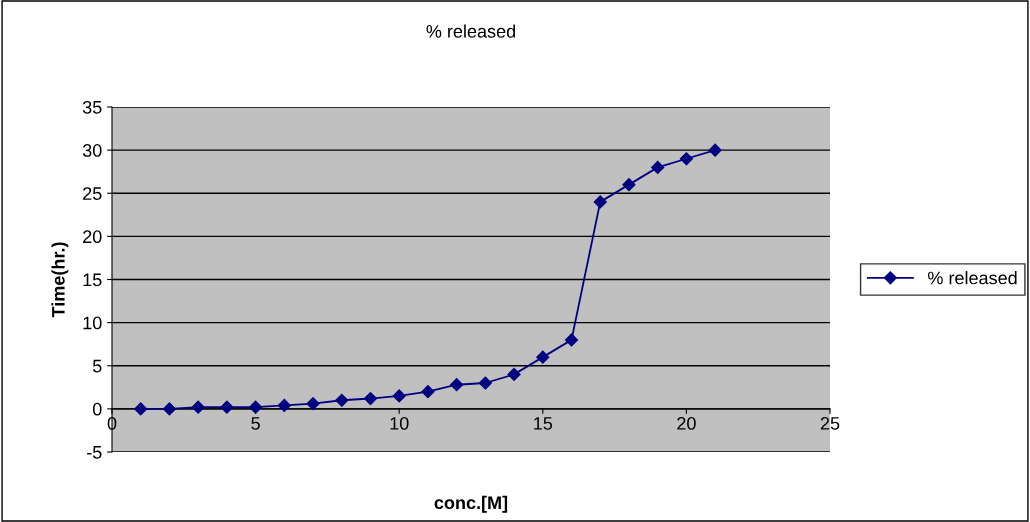  I want to click on legend-label: % released, so click(972, 278).